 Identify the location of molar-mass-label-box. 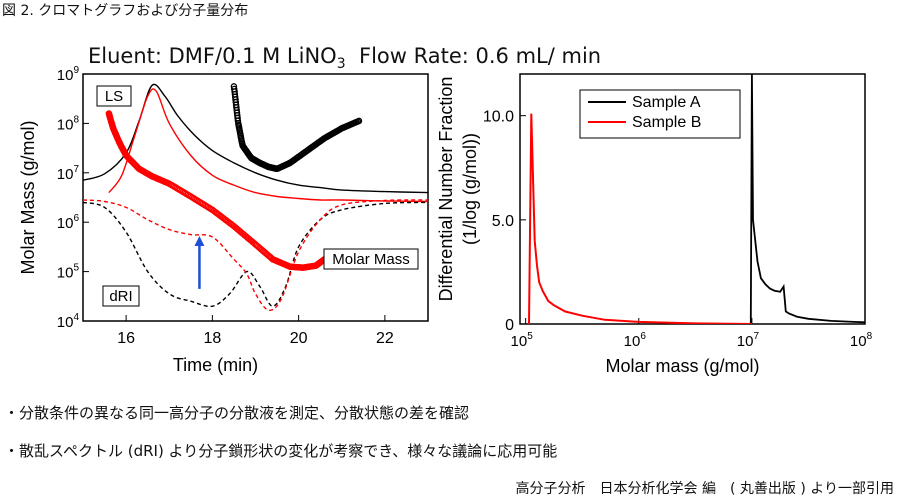
(371, 259).